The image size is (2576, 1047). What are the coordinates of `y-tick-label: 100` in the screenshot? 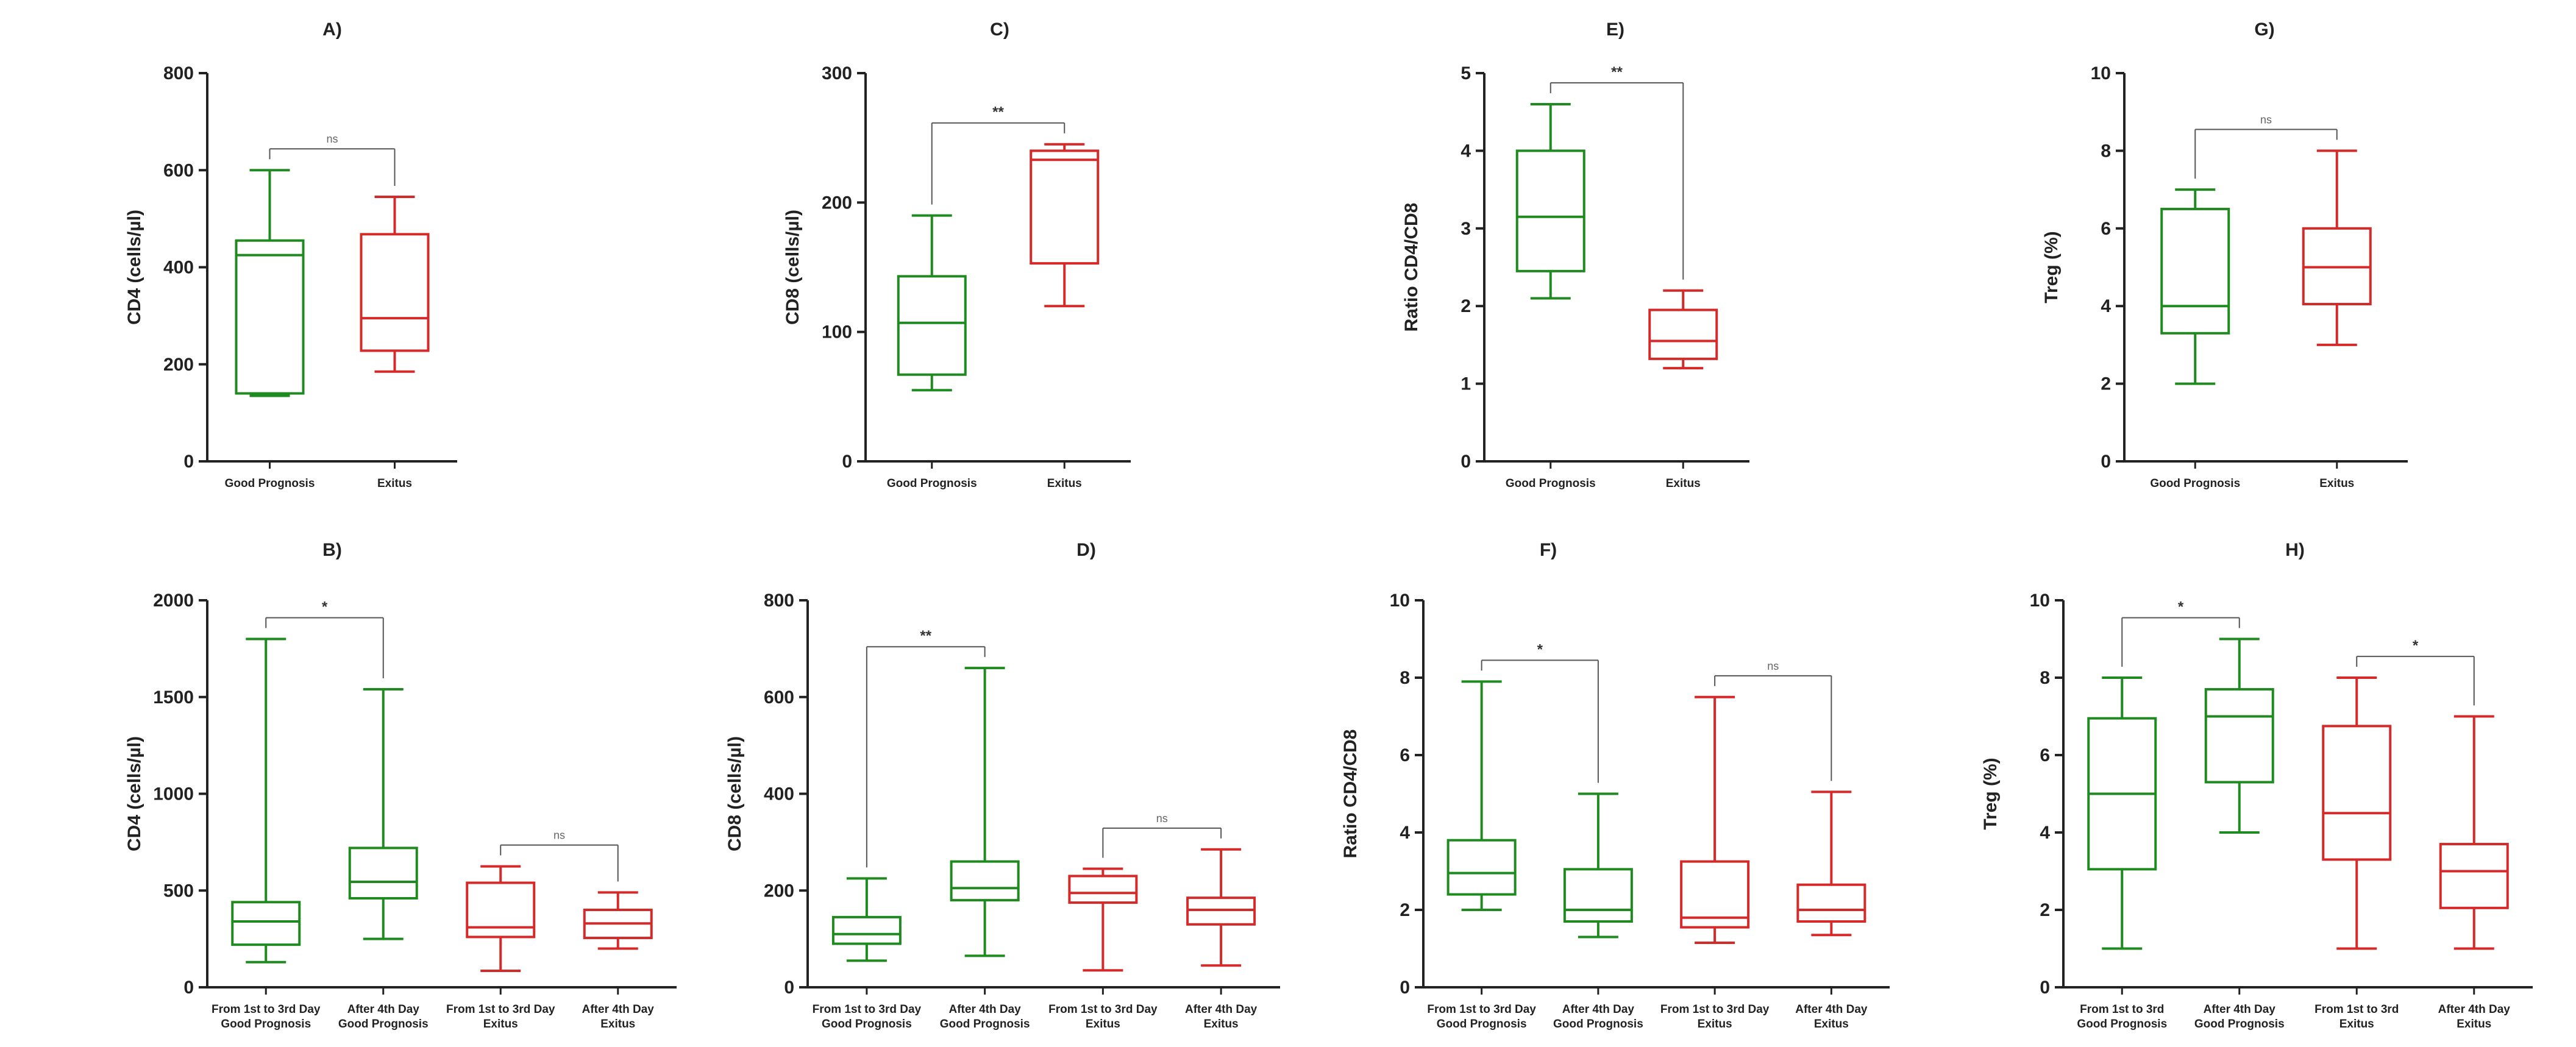 It's located at (837, 332).